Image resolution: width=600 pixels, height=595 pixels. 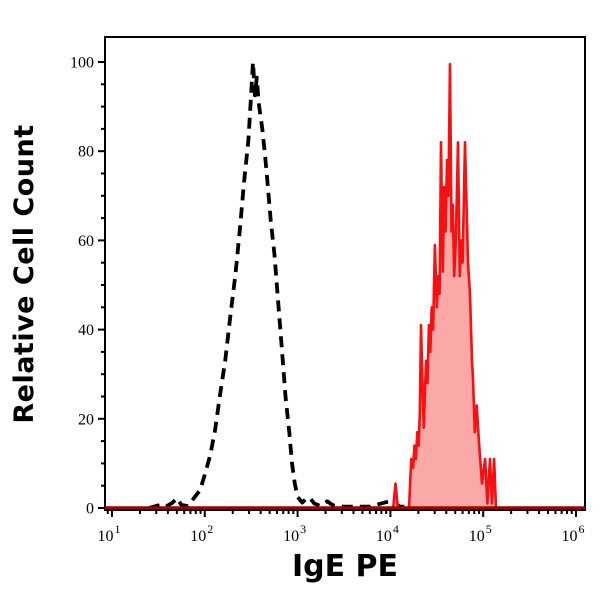 What do you see at coordinates (109, 533) in the screenshot?
I see `svg-text: 10¹` at bounding box center [109, 533].